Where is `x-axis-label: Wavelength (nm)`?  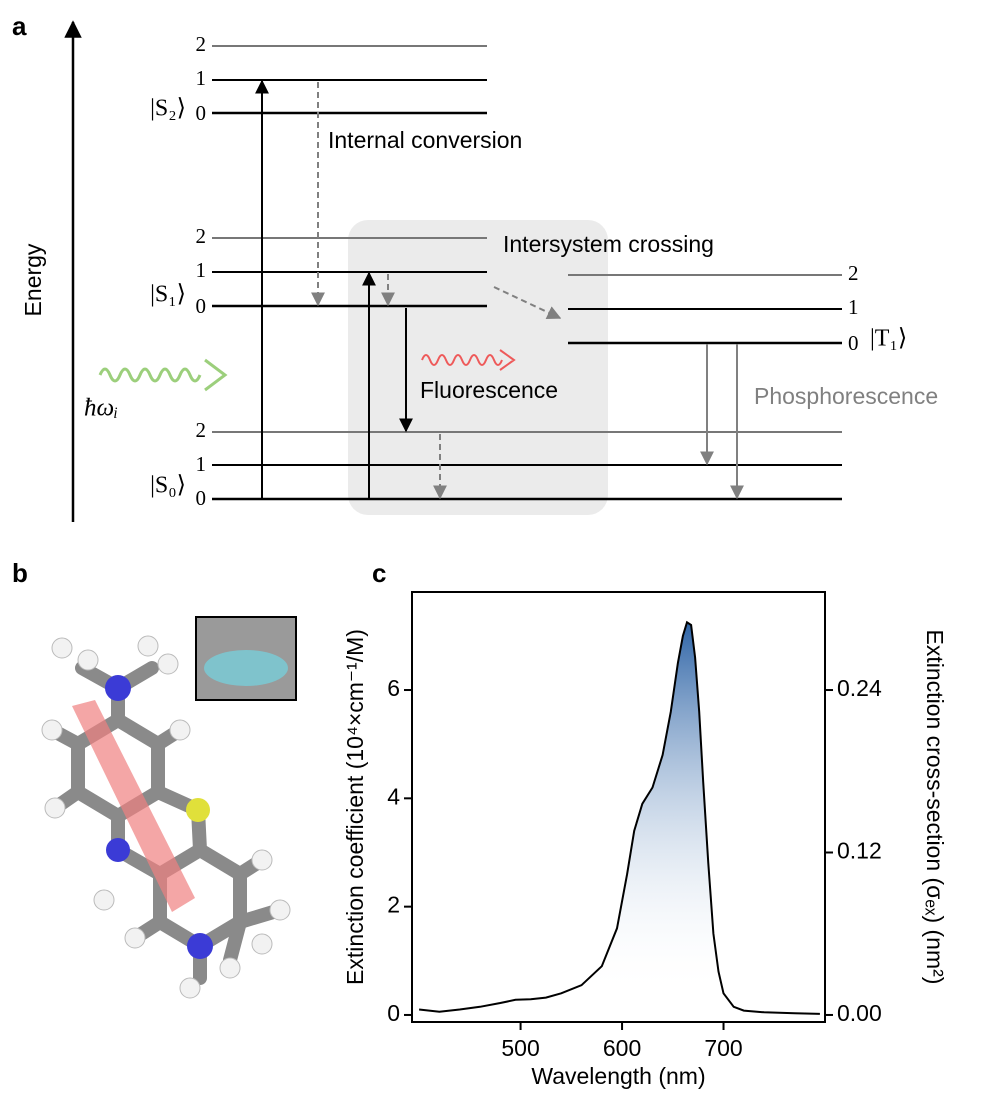
x-axis-label: Wavelength (nm) is located at coordinates (618, 1076).